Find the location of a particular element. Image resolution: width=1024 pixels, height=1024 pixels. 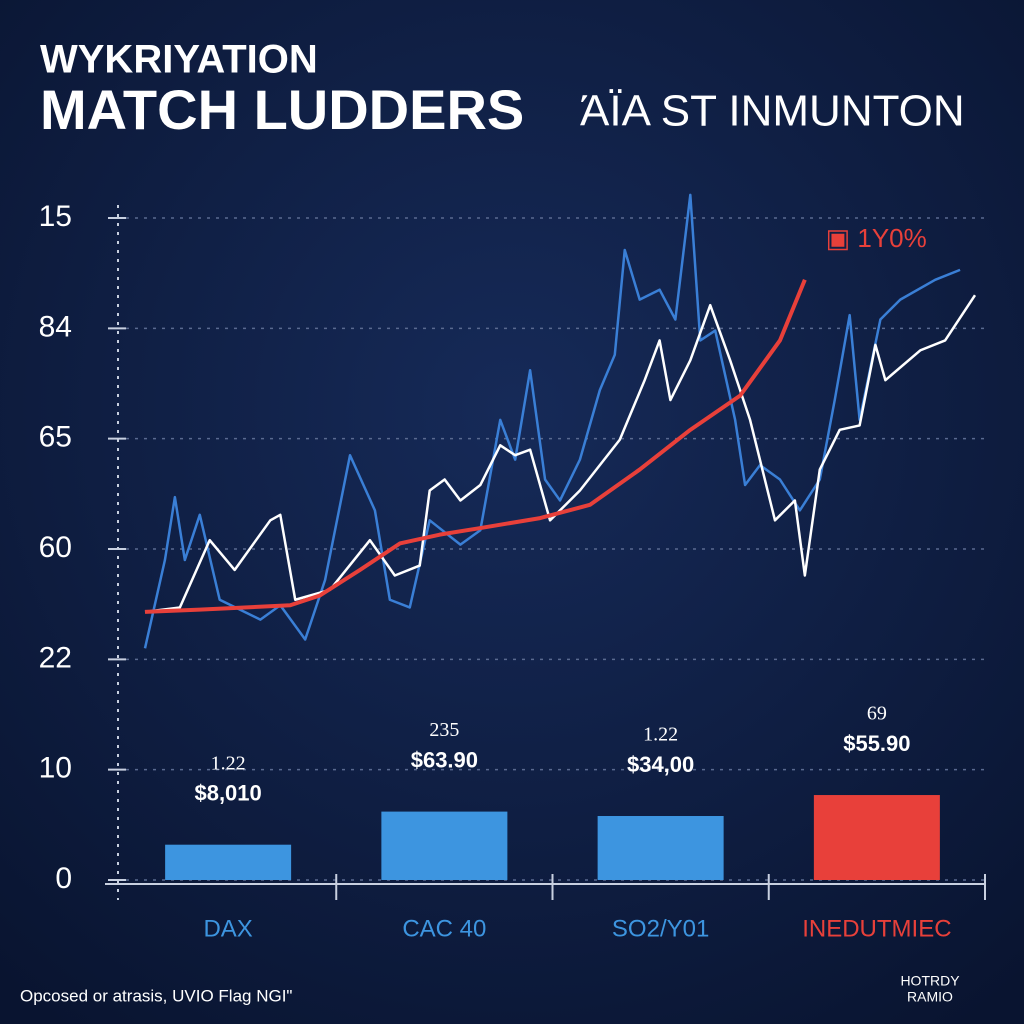

bar-top-note: 235 is located at coordinates (444, 730).